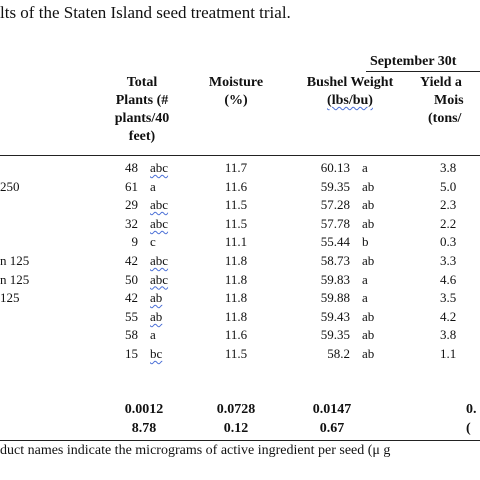  I want to click on cell-yield: 3.3, so click(448, 260).